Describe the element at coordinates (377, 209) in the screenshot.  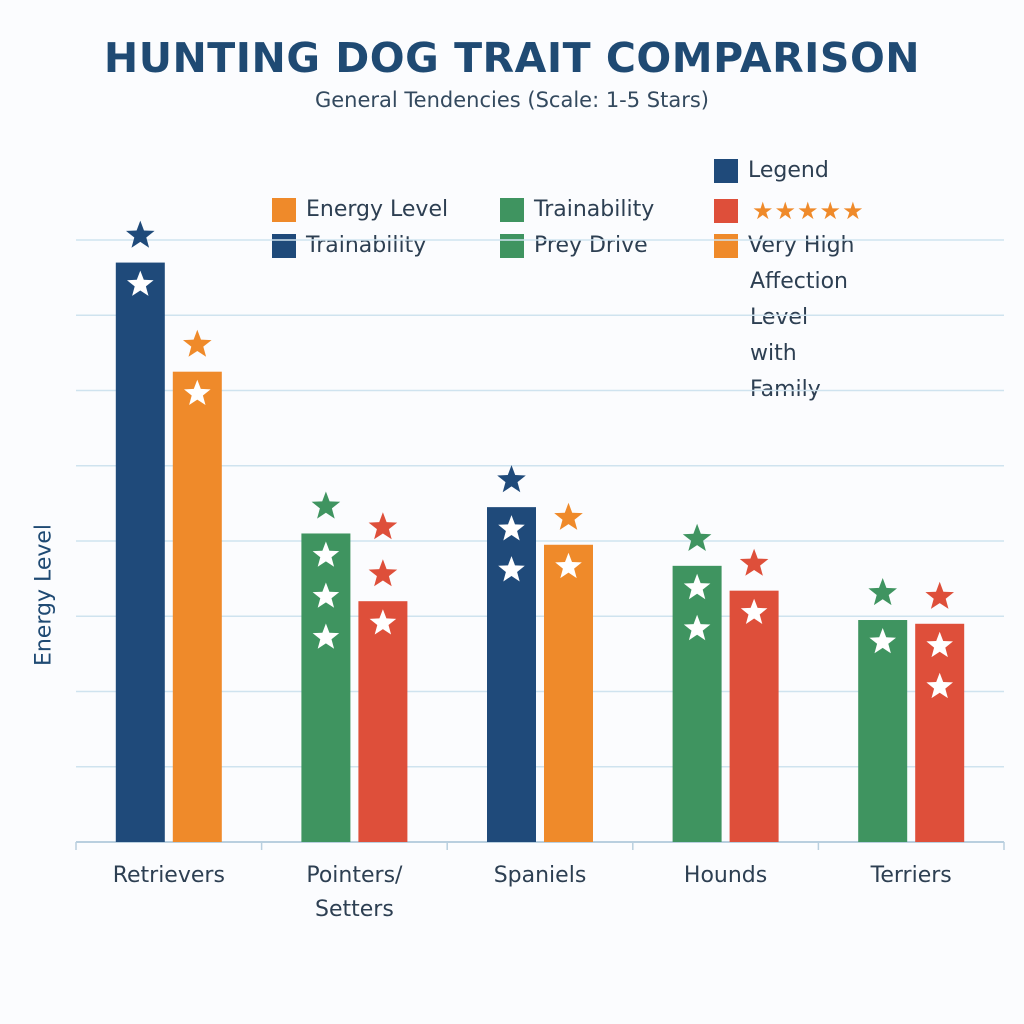
I see `legend-label: Energy Level` at that location.